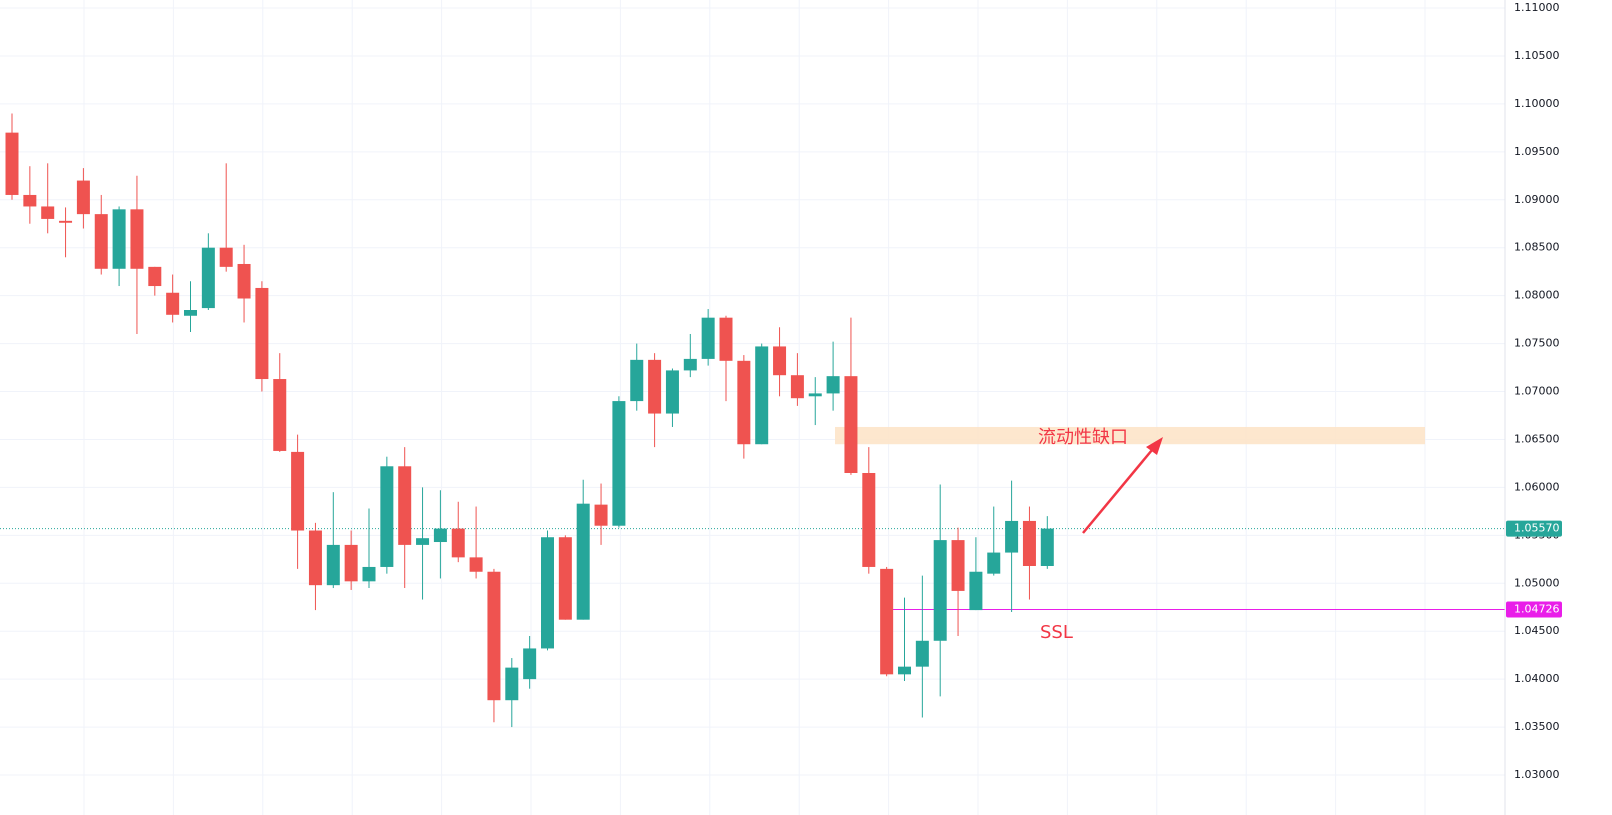 The image size is (1612, 815). What do you see at coordinates (1537, 528) in the screenshot?
I see `price-tag-label: 1.05570` at bounding box center [1537, 528].